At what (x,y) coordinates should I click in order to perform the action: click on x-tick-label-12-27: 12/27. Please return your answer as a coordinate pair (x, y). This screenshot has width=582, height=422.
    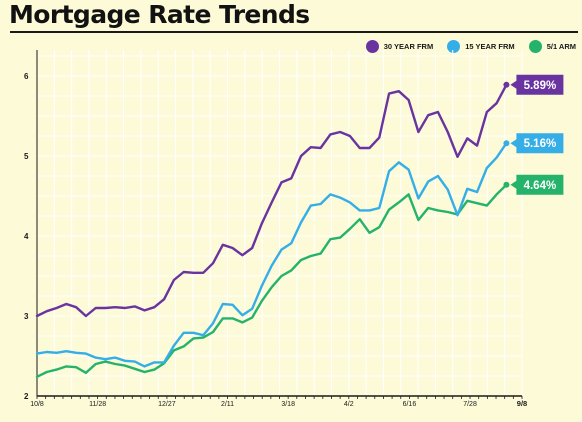
    Looking at the image, I should click on (167, 404).